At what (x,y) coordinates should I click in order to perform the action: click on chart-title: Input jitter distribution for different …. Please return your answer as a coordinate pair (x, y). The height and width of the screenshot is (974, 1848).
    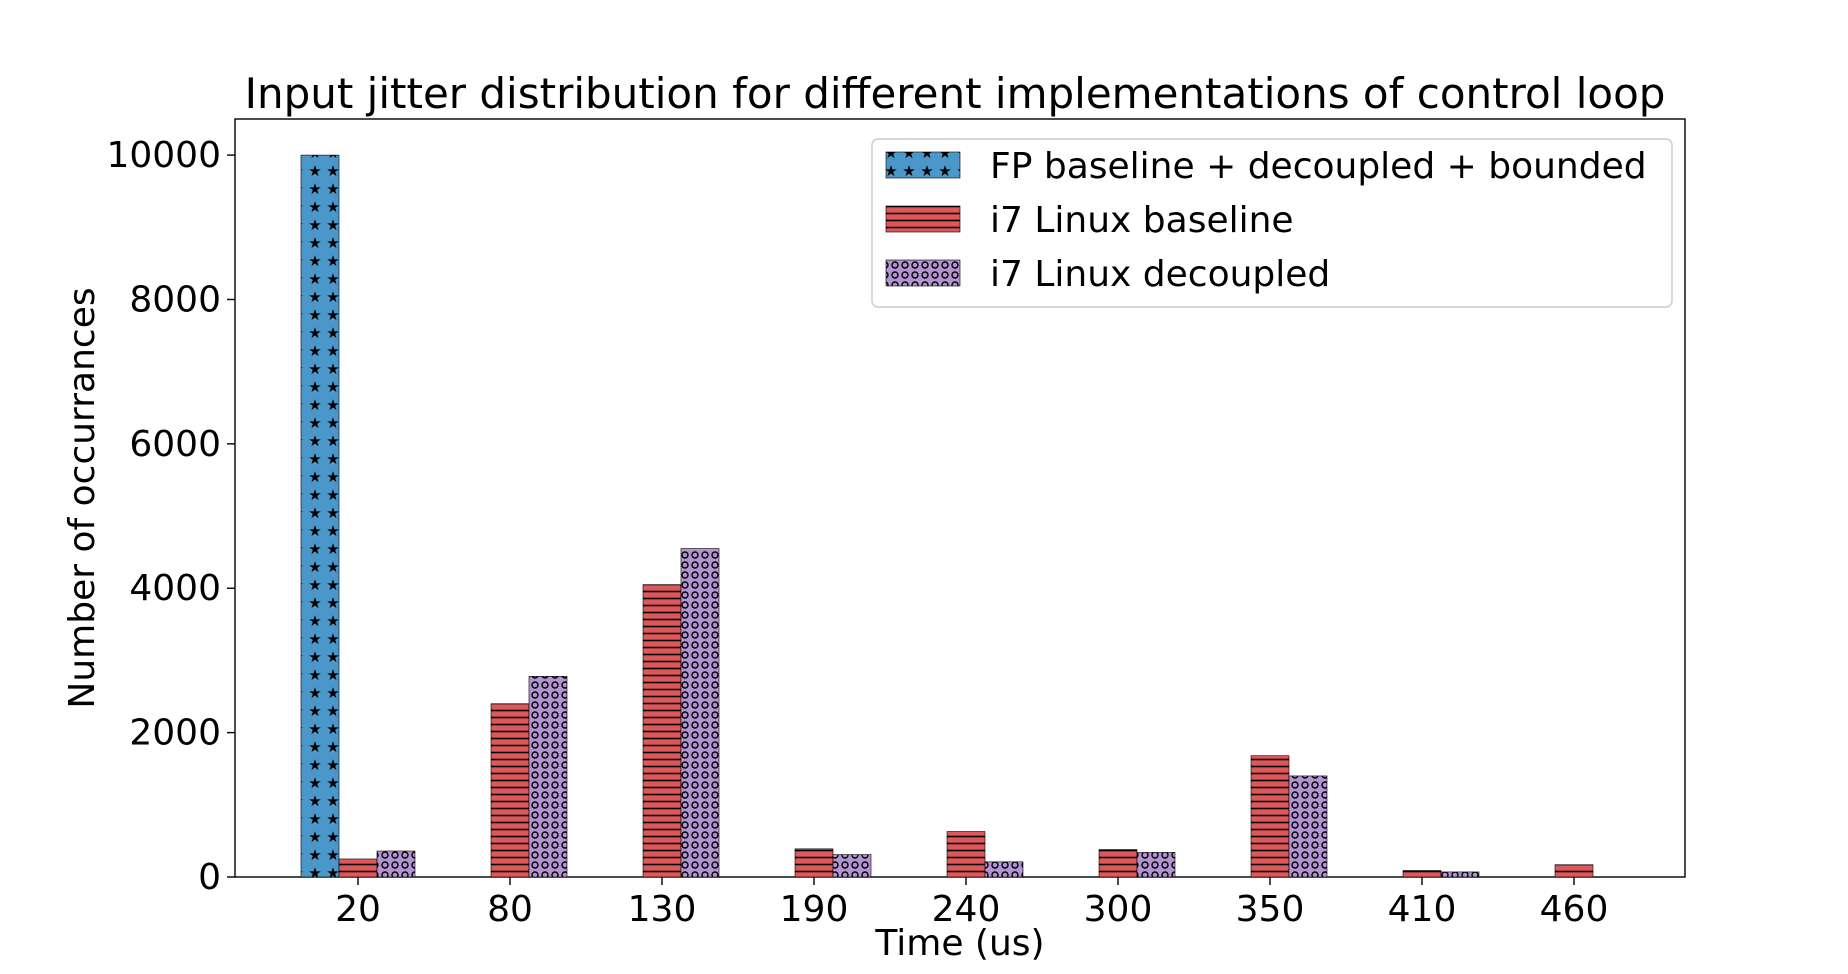
    Looking at the image, I should click on (955, 93).